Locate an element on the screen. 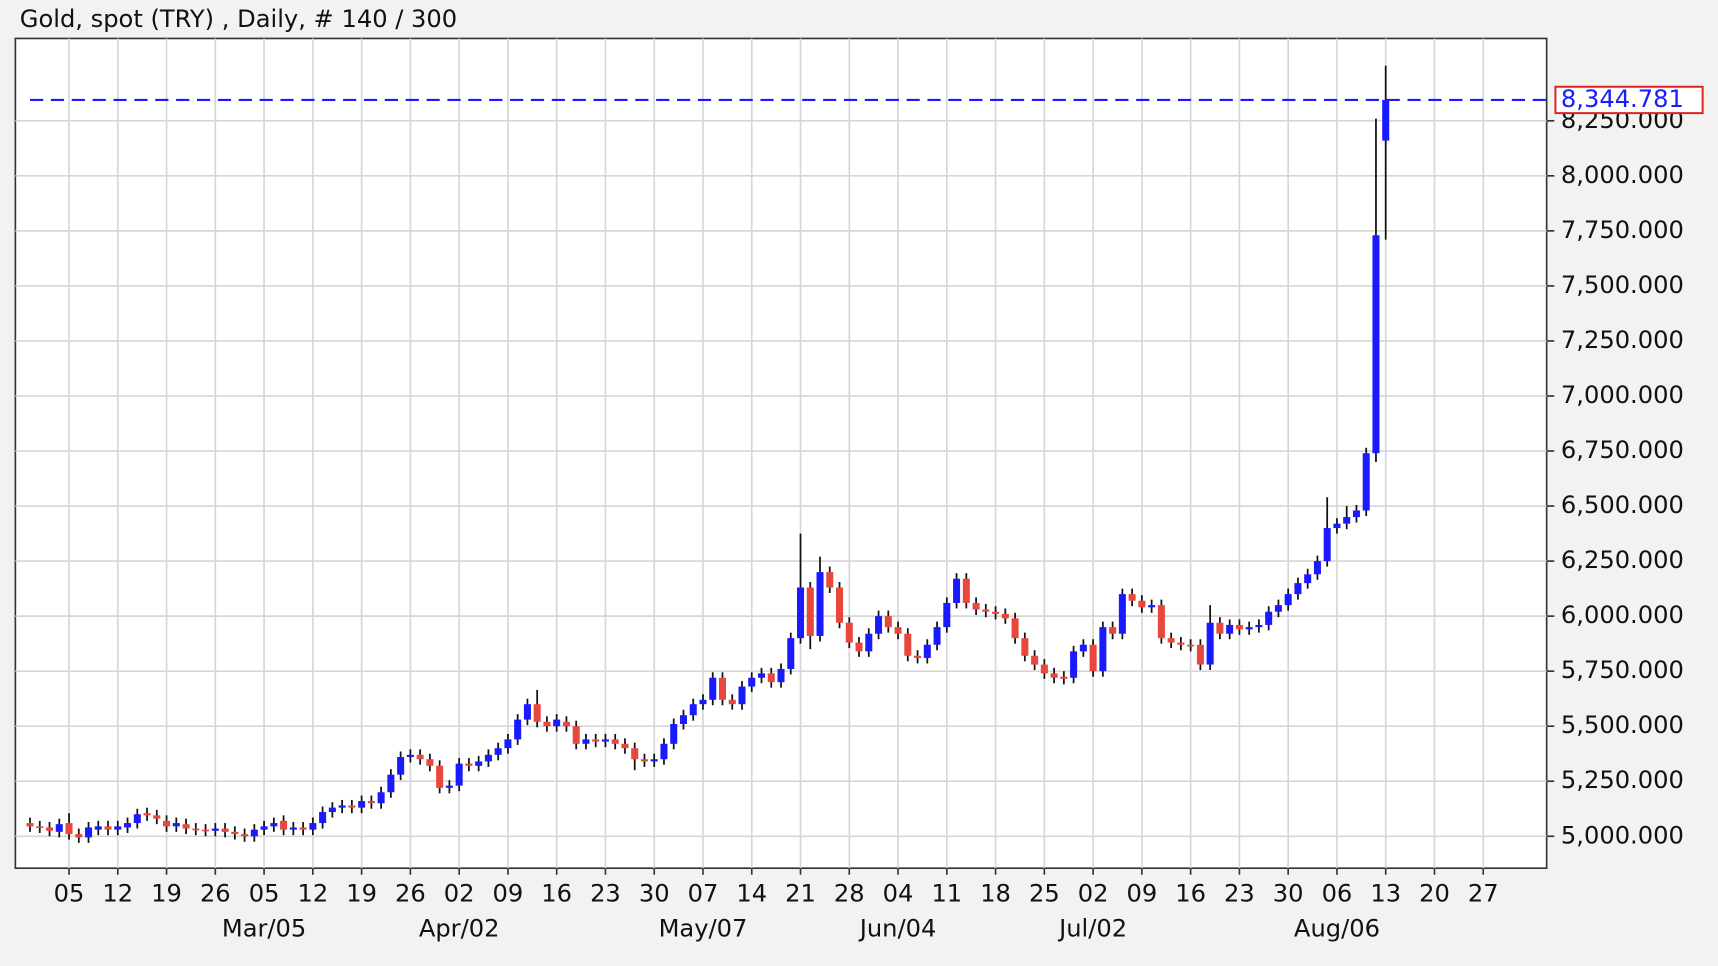 This screenshot has width=1718, height=966. x-month-label: Aug/06 is located at coordinates (1337, 929).